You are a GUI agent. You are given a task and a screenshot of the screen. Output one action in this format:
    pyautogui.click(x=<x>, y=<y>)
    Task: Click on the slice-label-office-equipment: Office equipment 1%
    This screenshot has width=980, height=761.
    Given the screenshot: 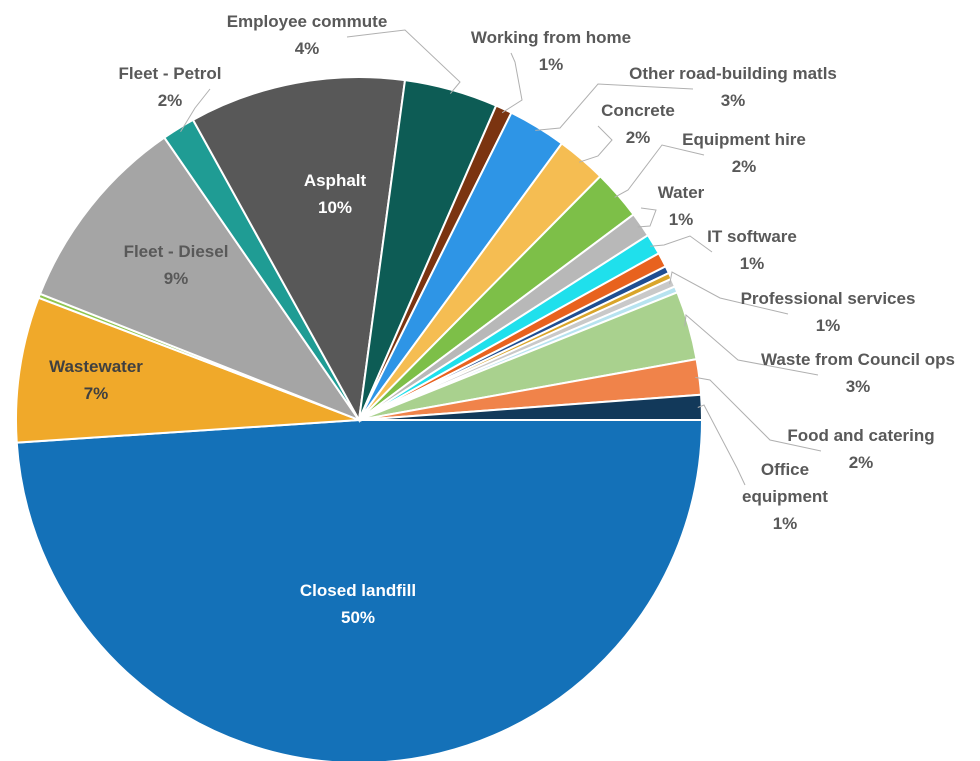 What is the action you would take?
    pyautogui.click(x=785, y=496)
    